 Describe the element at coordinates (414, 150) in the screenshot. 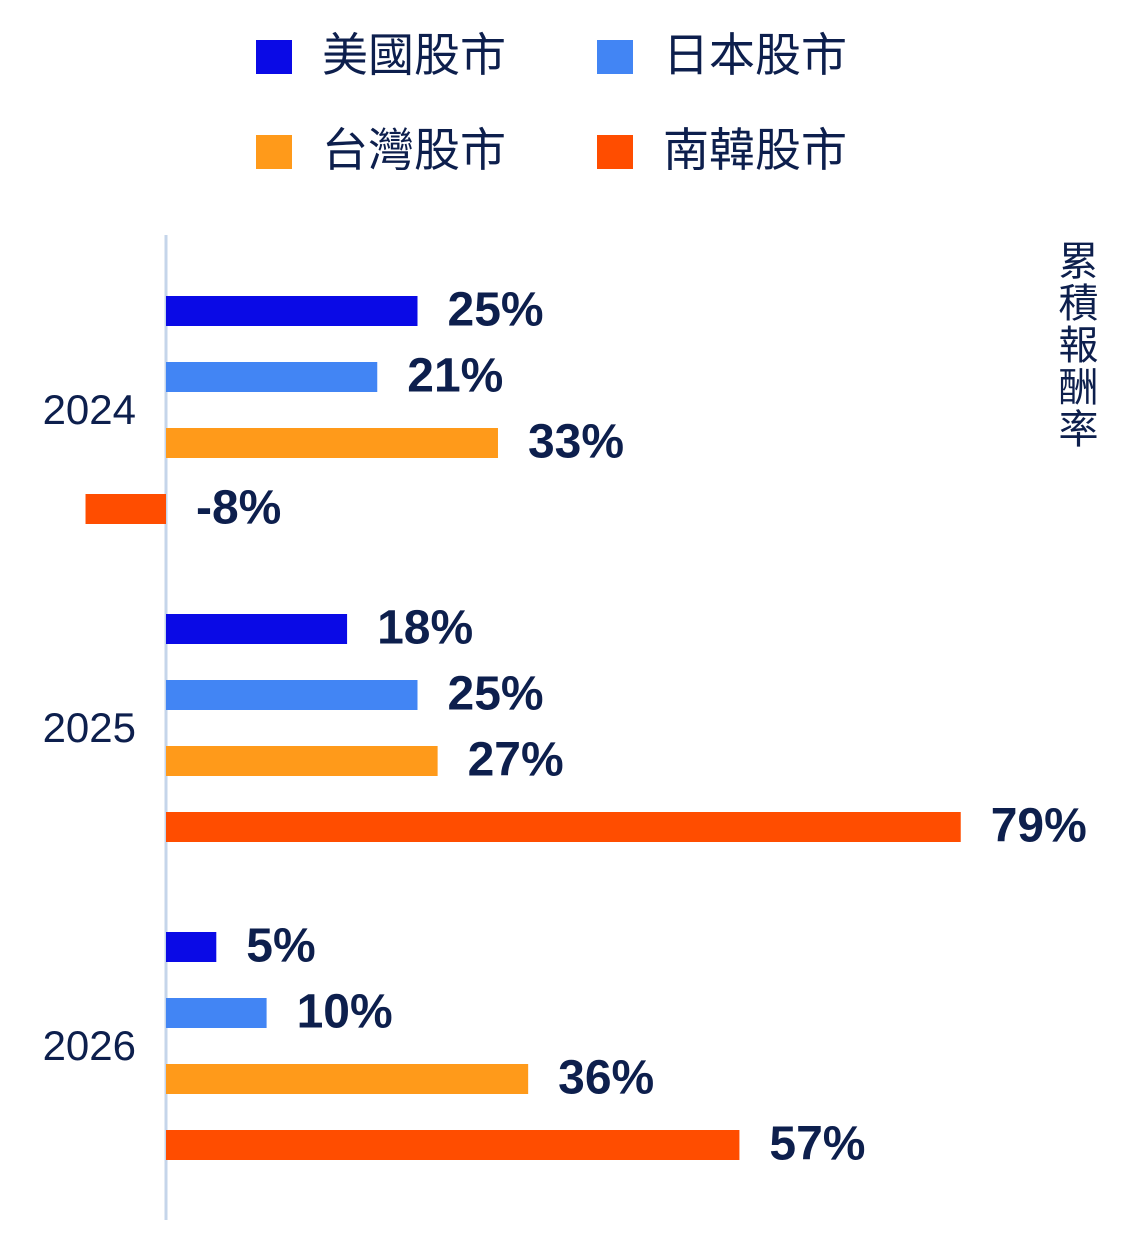

I see `legend-label: 台灣股市` at that location.